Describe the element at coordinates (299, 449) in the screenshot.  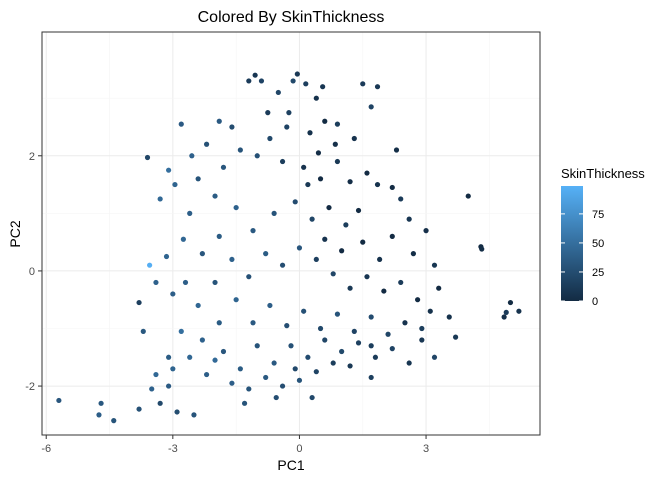
I see `x-tick-label: 0` at that location.